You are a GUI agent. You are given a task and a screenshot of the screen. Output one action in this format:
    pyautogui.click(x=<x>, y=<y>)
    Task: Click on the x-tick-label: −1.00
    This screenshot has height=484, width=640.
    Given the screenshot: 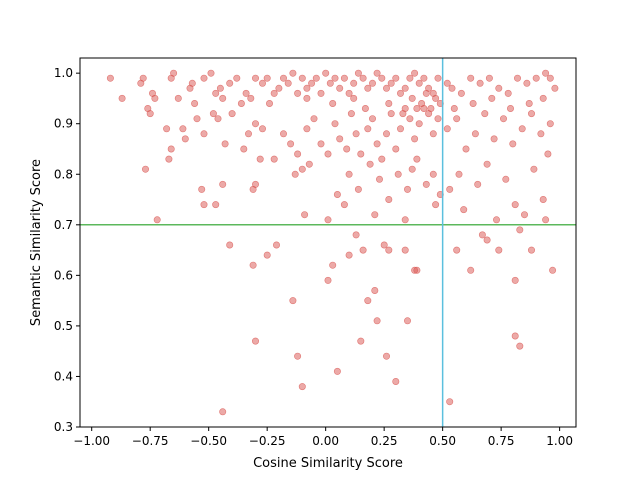 What is the action you would take?
    pyautogui.click(x=91, y=441)
    